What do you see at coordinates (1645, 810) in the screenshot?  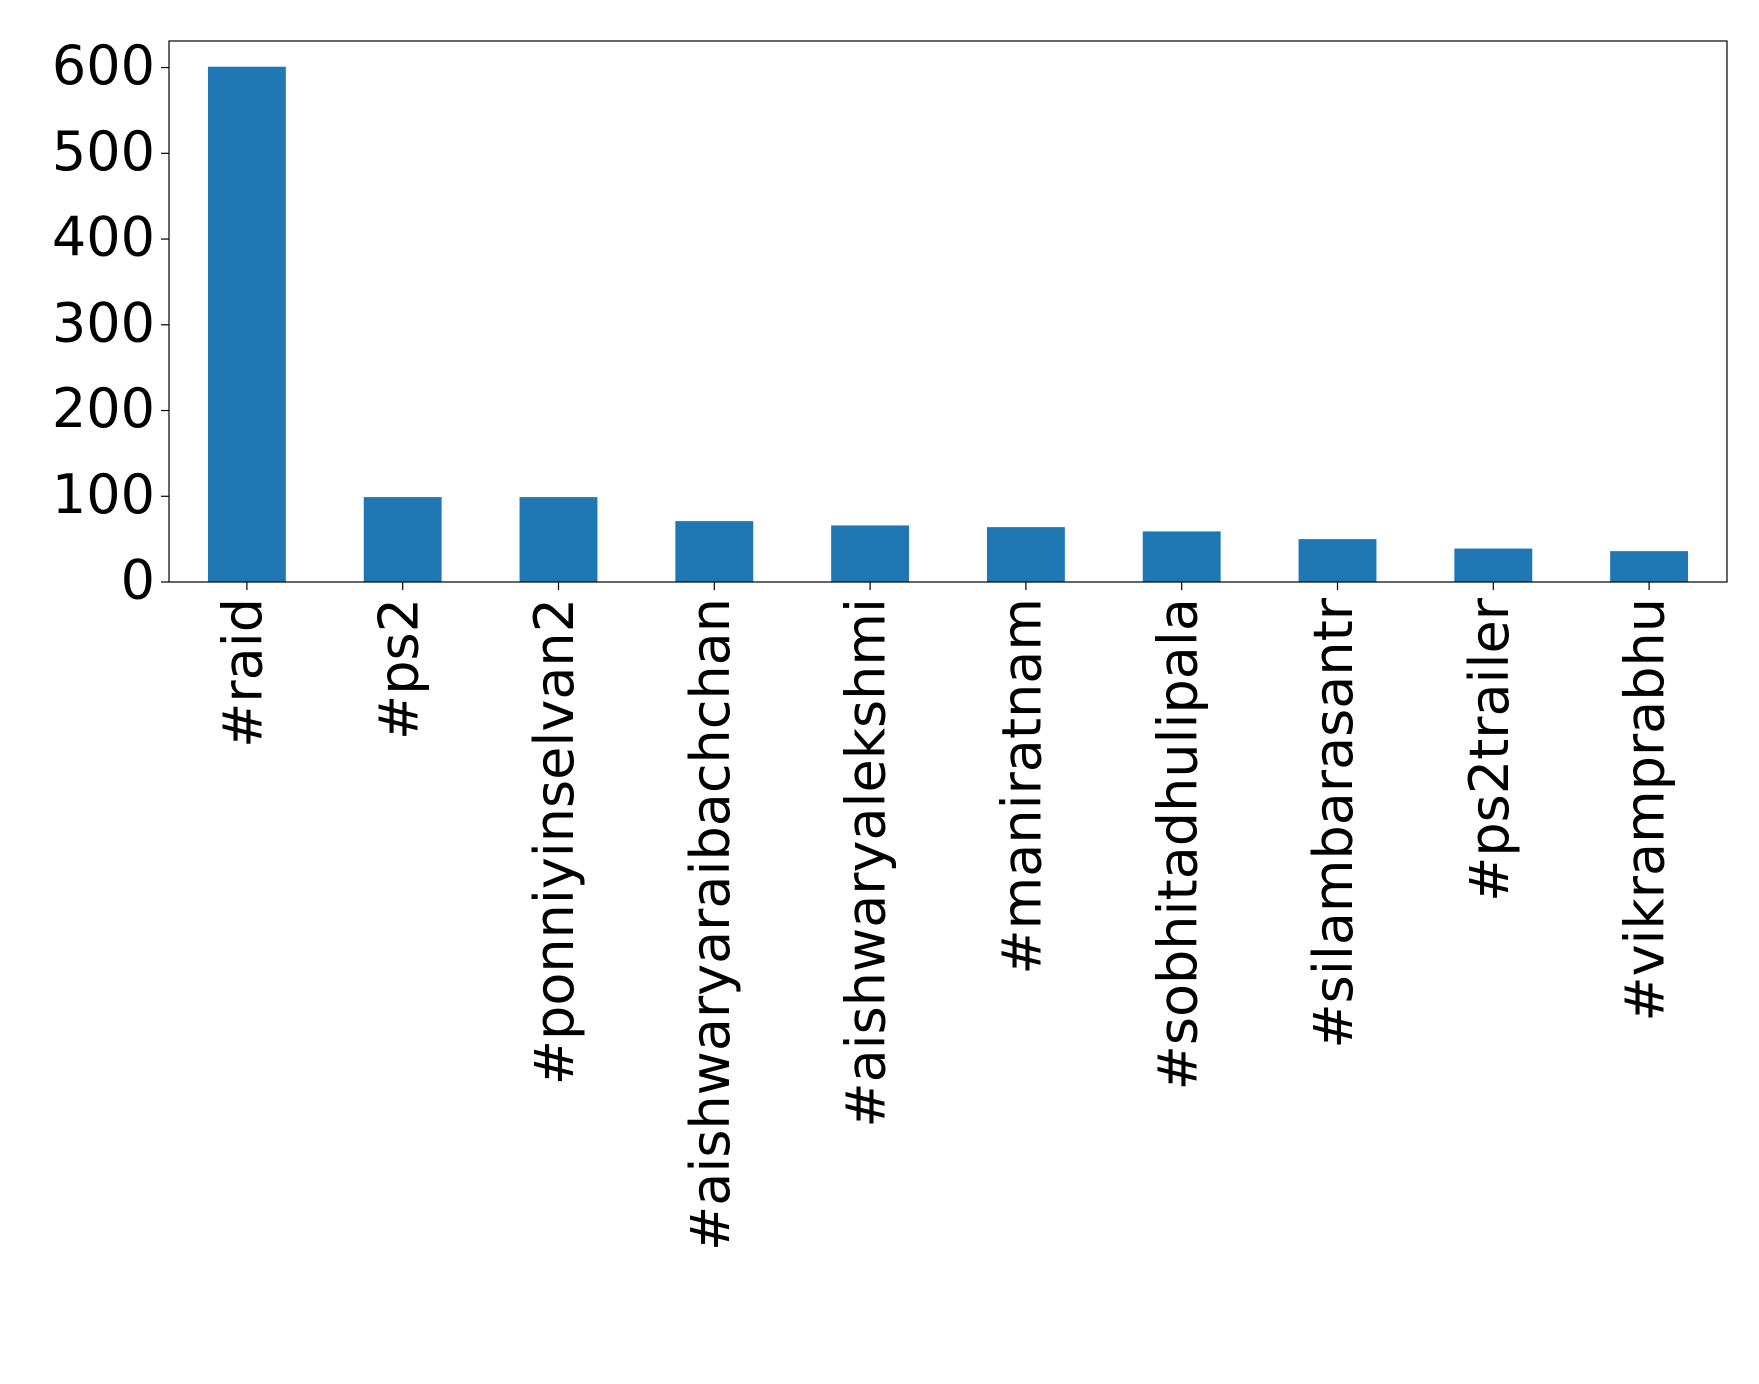 I see `x-tick-label: #vikramprabhu` at bounding box center [1645, 810].